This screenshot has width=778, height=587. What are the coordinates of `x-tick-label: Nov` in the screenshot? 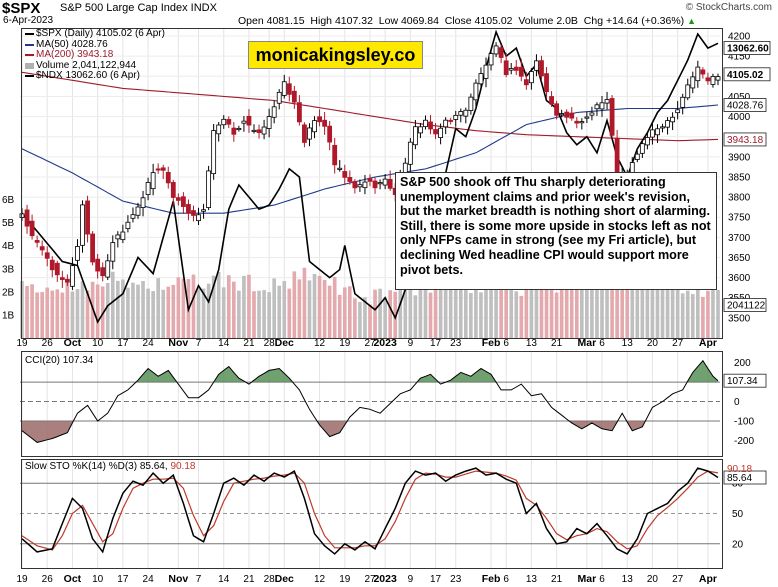 It's located at (178, 579).